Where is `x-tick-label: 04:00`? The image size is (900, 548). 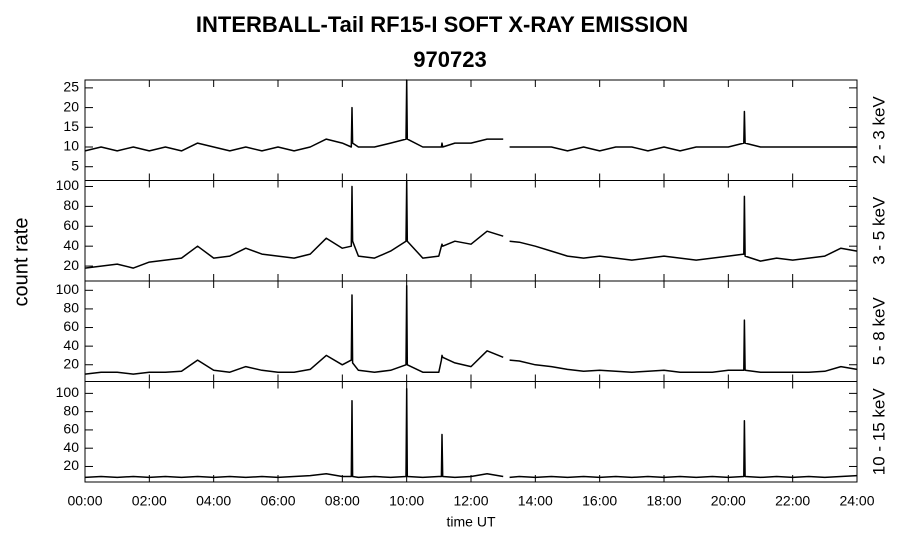
x-tick-label: 04:00 is located at coordinates (213, 501).